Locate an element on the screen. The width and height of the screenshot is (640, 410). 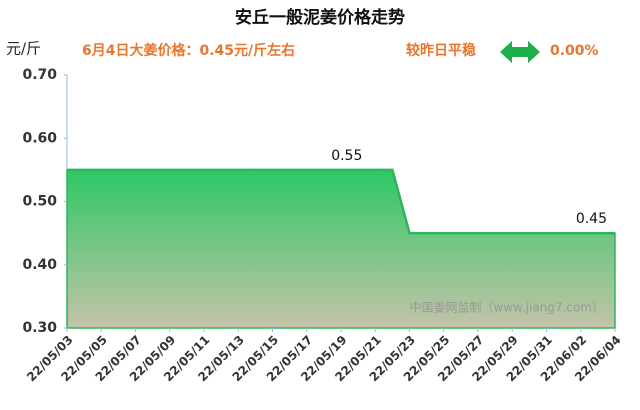
y-axis-label: 元/斤 is located at coordinates (23, 49).